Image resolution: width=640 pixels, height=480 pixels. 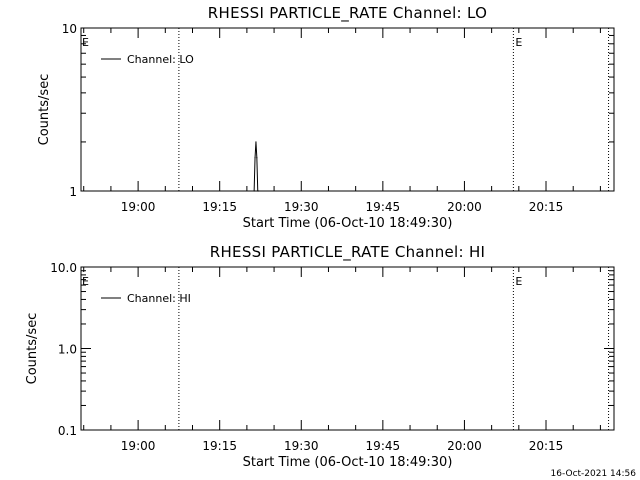 What do you see at coordinates (256, 166) in the screenshot?
I see `series-line` at bounding box center [256, 166].